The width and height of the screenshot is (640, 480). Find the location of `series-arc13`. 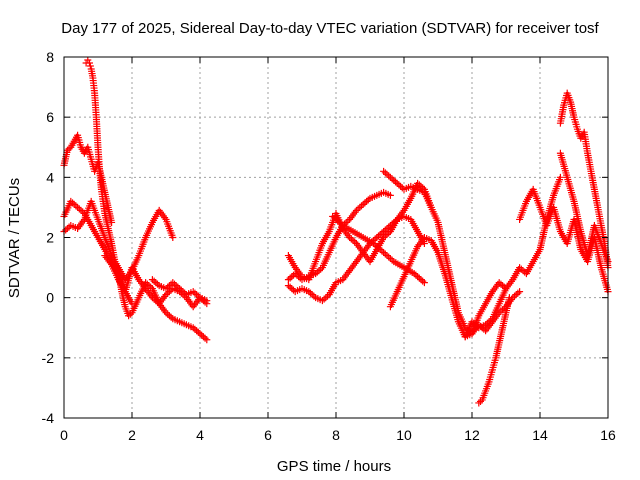

series-arc13 is located at coordinates (494, 350).